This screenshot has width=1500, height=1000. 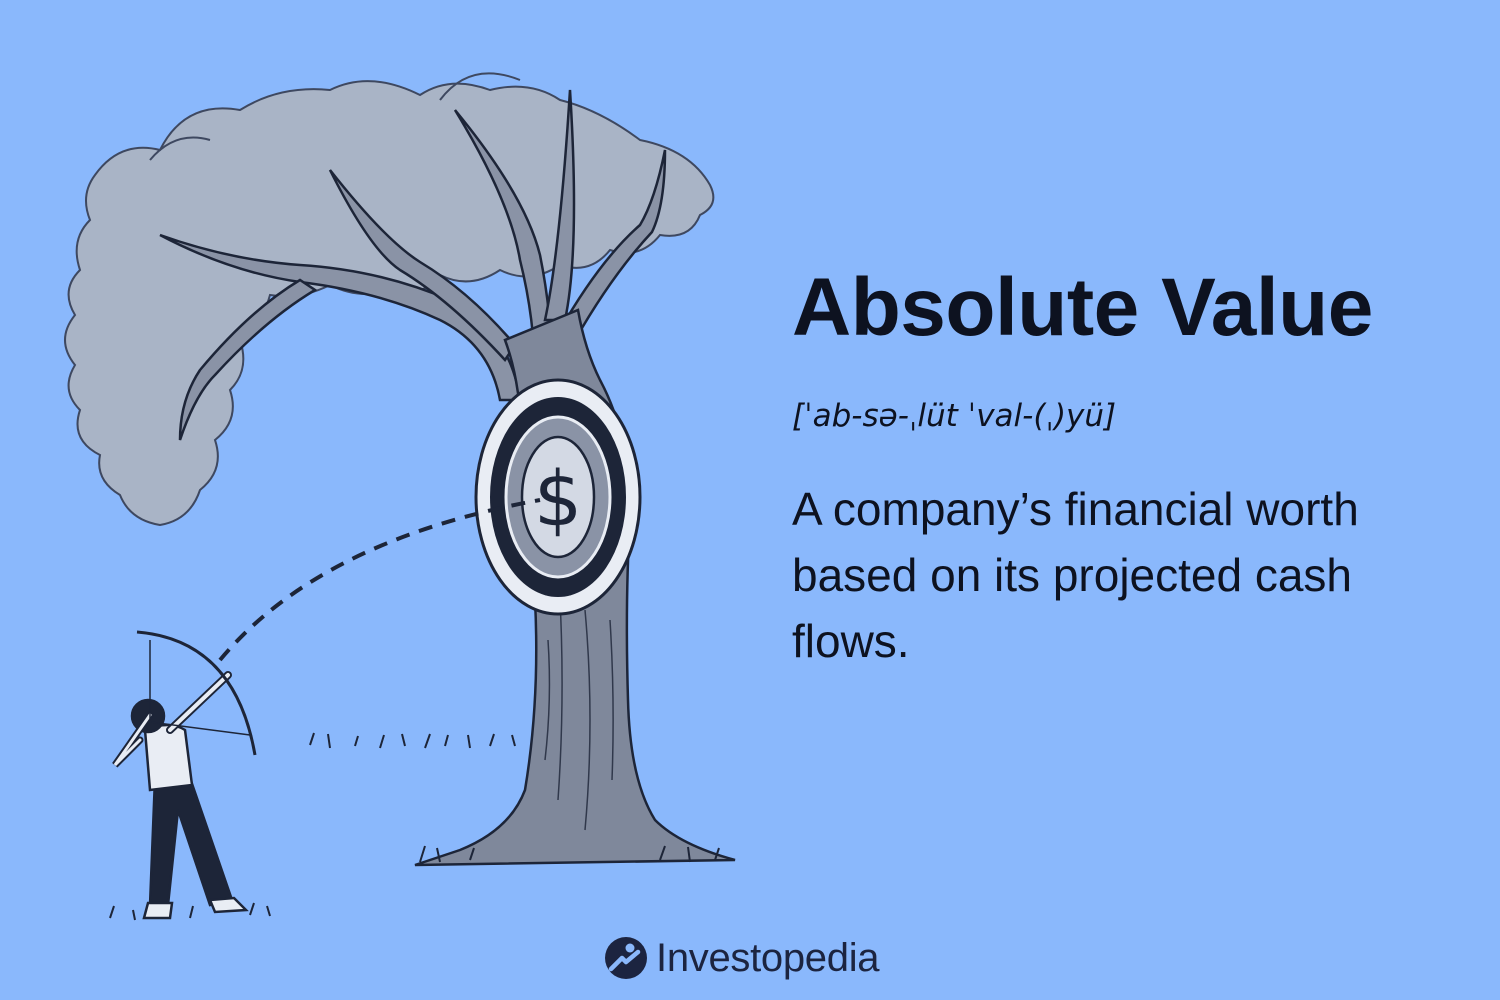 I want to click on dollar-icon: $, so click(x=558, y=498).